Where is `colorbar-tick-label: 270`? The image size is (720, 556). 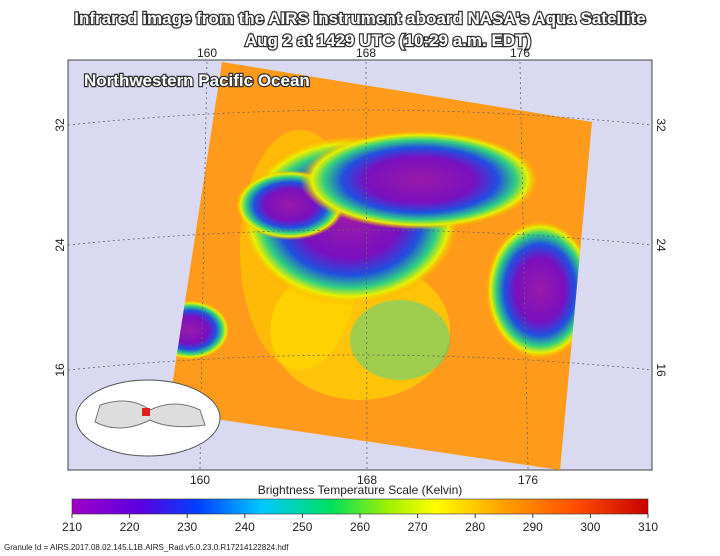 colorbar-tick-label: 270 is located at coordinates (418, 527).